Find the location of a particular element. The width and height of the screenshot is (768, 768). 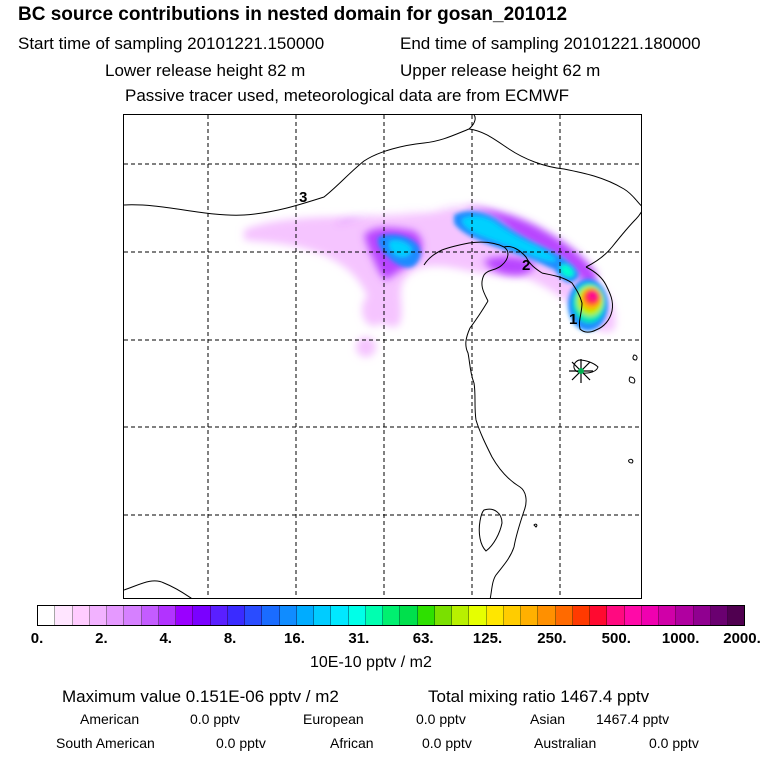

contrib-name: Australian is located at coordinates (565, 743).